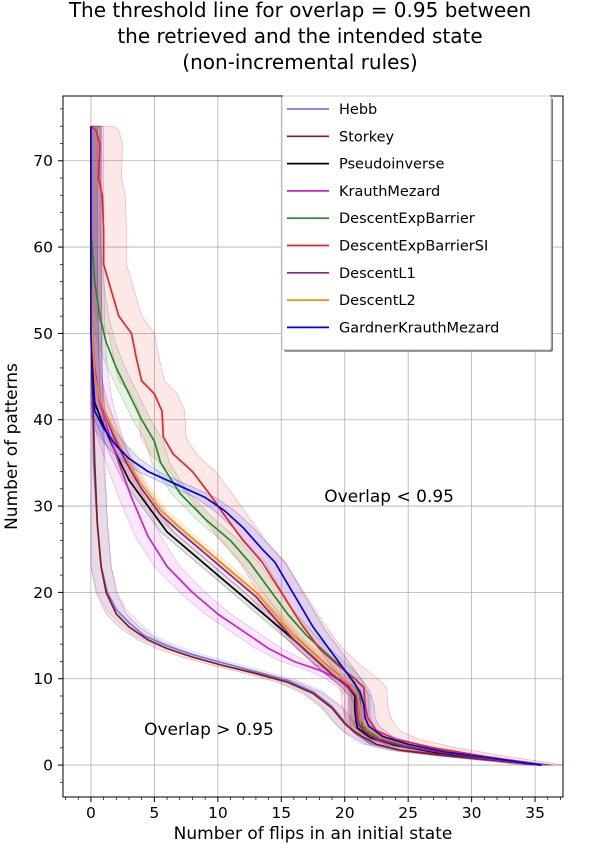 This screenshot has width=600, height=848. What do you see at coordinates (389, 497) in the screenshot?
I see `annotation-overlap-below: Overlap < 0.95` at bounding box center [389, 497].